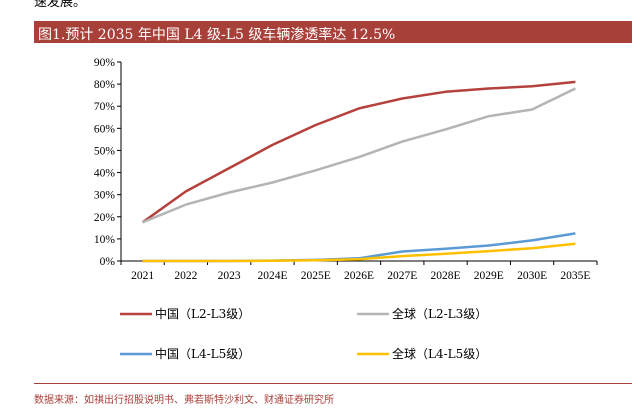 Image resolution: width=640 pixels, height=411 pixels. What do you see at coordinates (303, 333) in the screenshot?
I see `chart-legend: 中国（L2-L3级） 全球（L2-L3级） 中国（L4-L5级） 全球（L4-L5级）` at bounding box center [303, 333].